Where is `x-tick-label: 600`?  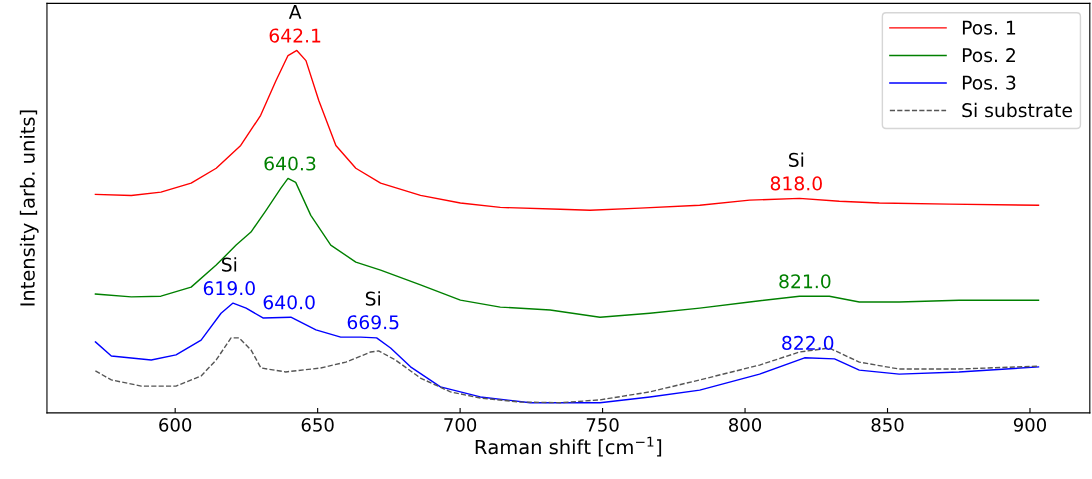 x-tick-label: 600 is located at coordinates (175, 425).